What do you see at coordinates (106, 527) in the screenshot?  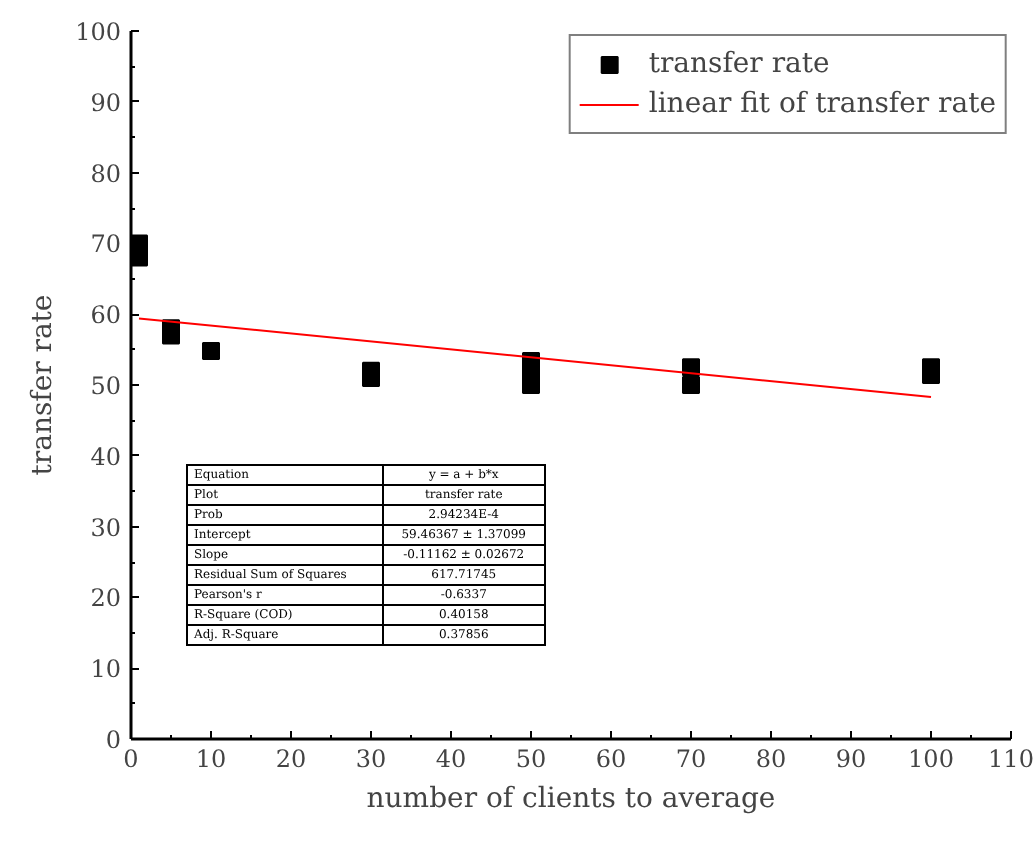 I see `y-tick-label: 30` at bounding box center [106, 527].